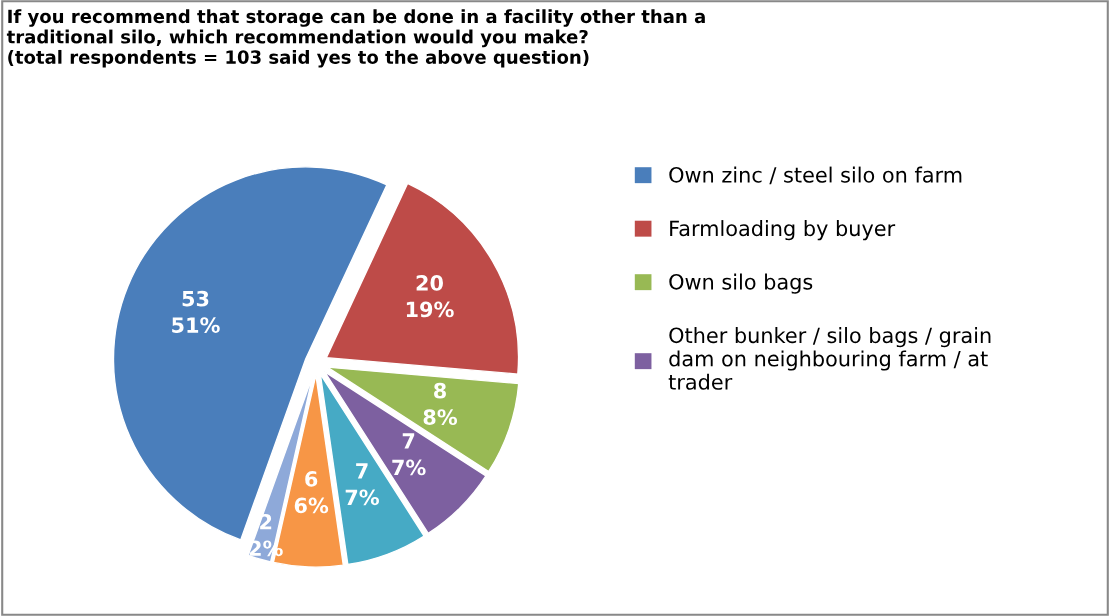 The width and height of the screenshot is (1110, 616). What do you see at coordinates (440, 404) in the screenshot?
I see `data-label: 8 8%` at bounding box center [440, 404].